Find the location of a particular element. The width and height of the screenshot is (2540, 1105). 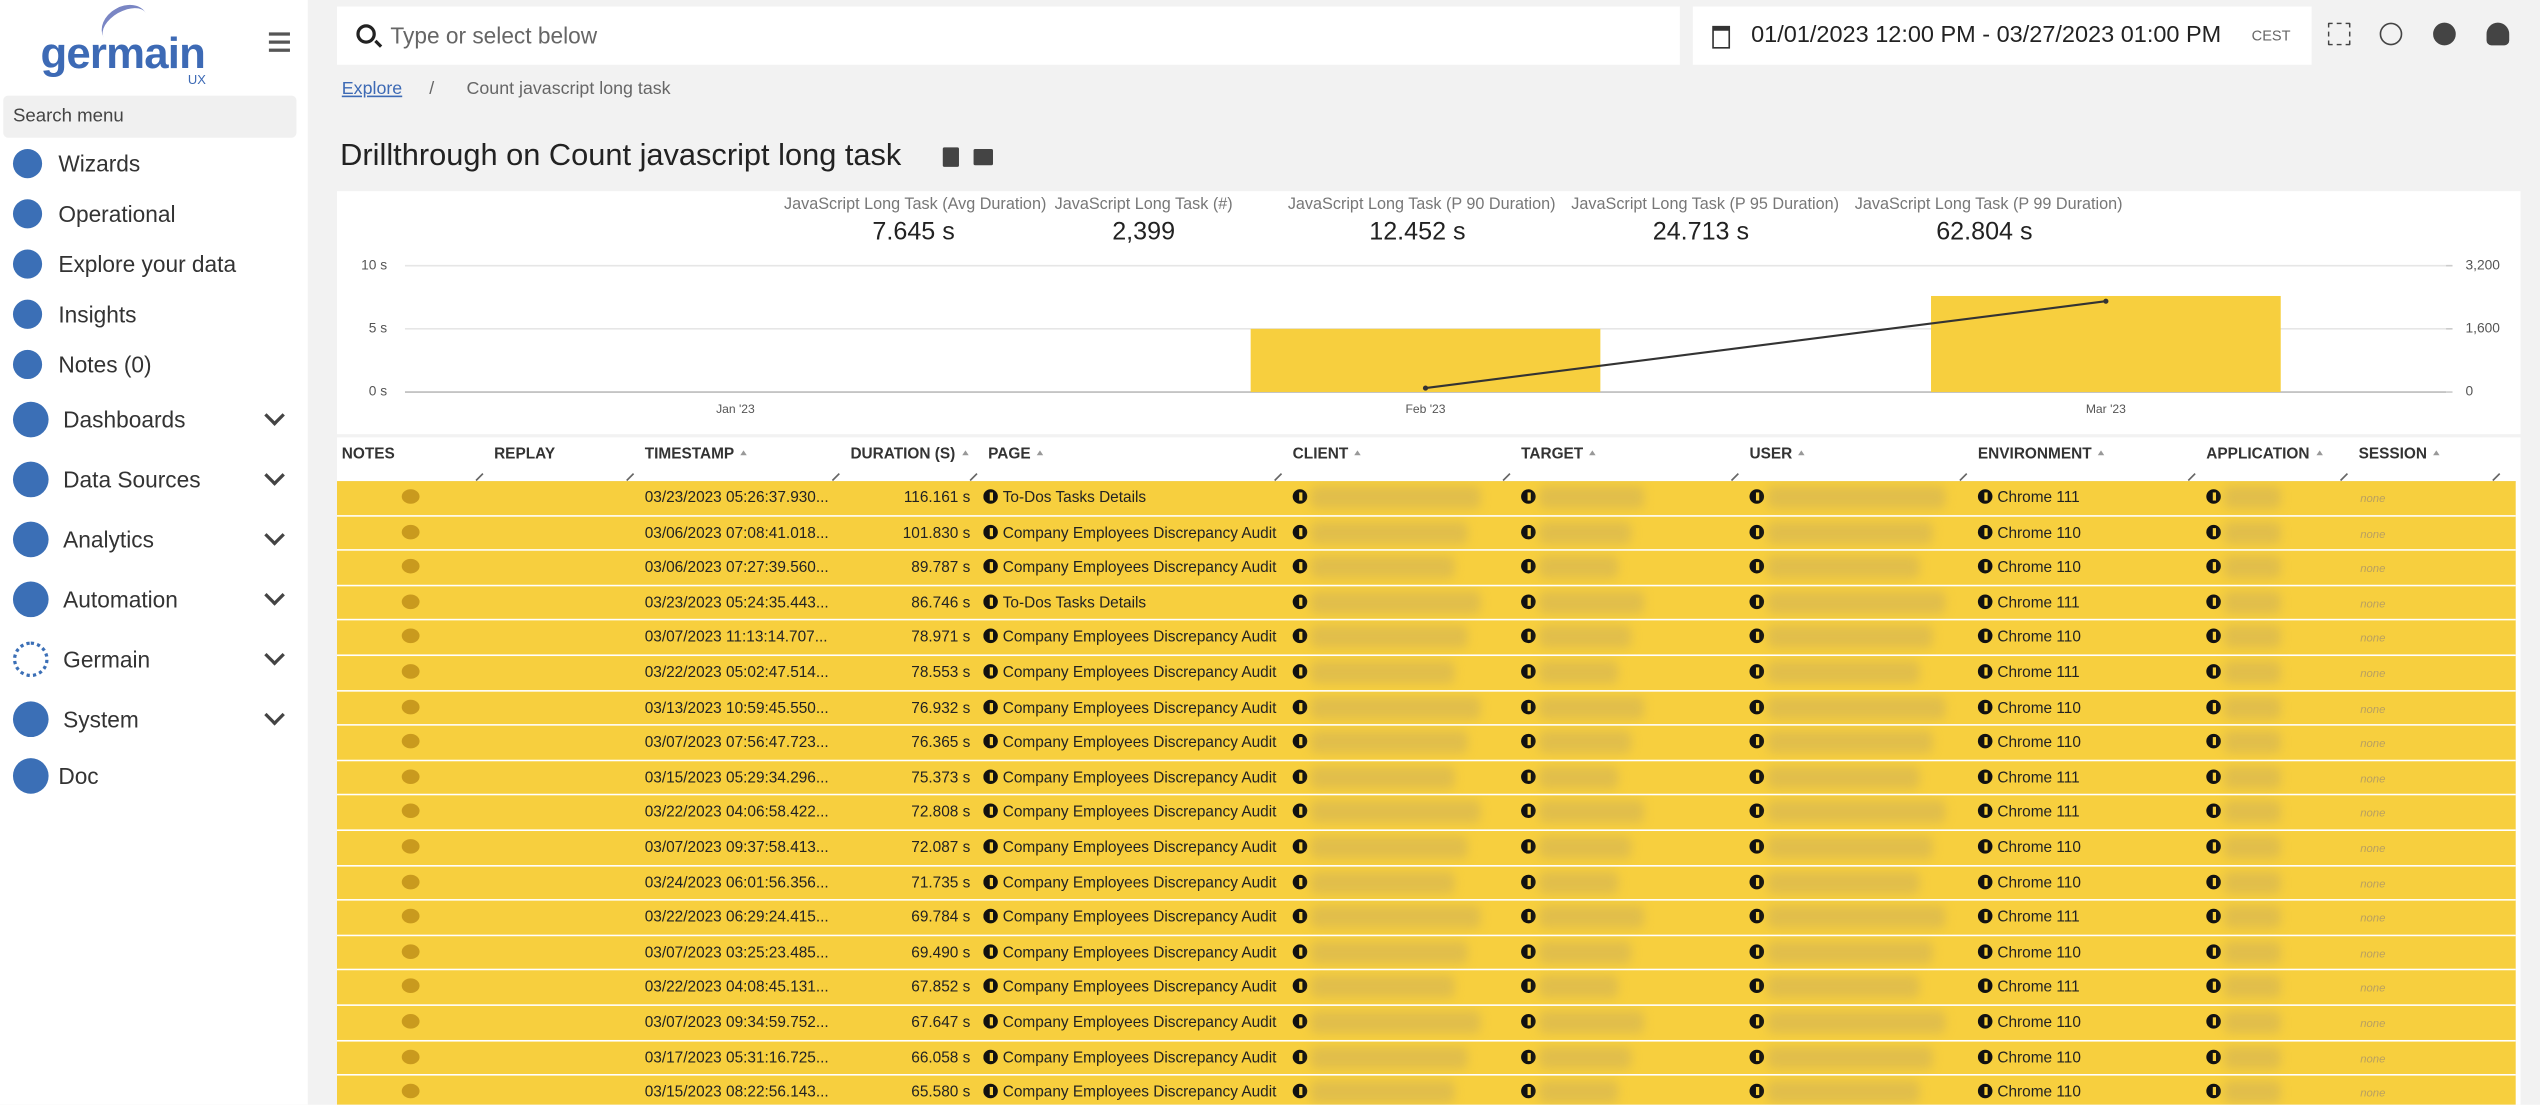

breadcrumb-link: Explore is located at coordinates (372, 89).